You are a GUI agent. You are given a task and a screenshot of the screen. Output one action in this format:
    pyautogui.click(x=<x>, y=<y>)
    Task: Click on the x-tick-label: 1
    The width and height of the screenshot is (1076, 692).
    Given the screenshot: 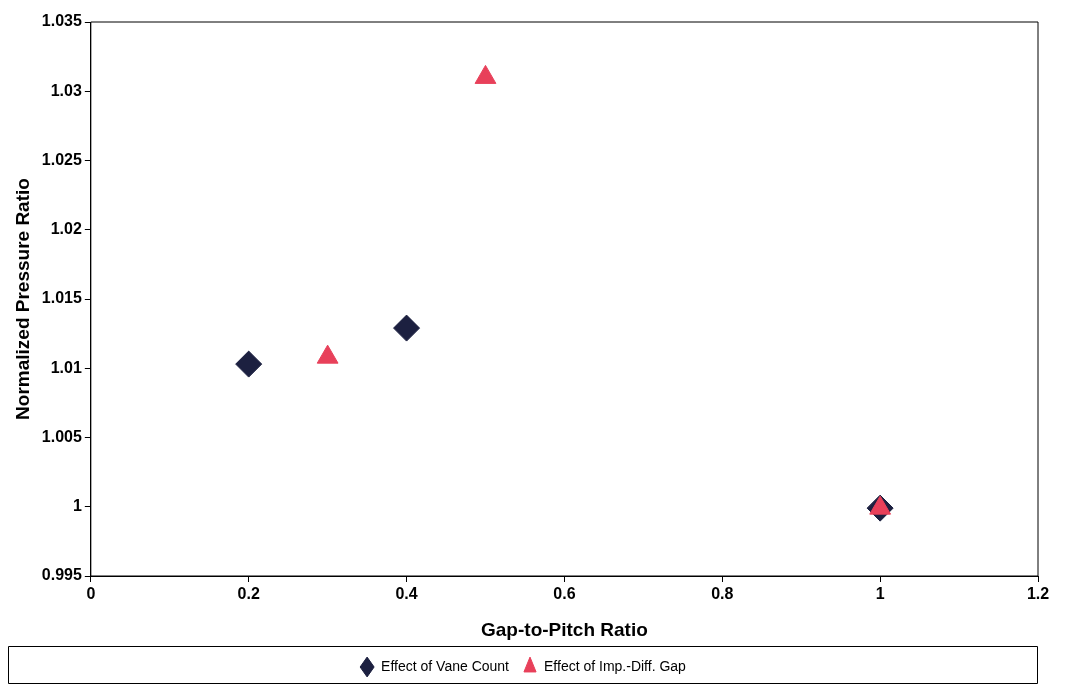 What is the action you would take?
    pyautogui.click(x=880, y=594)
    